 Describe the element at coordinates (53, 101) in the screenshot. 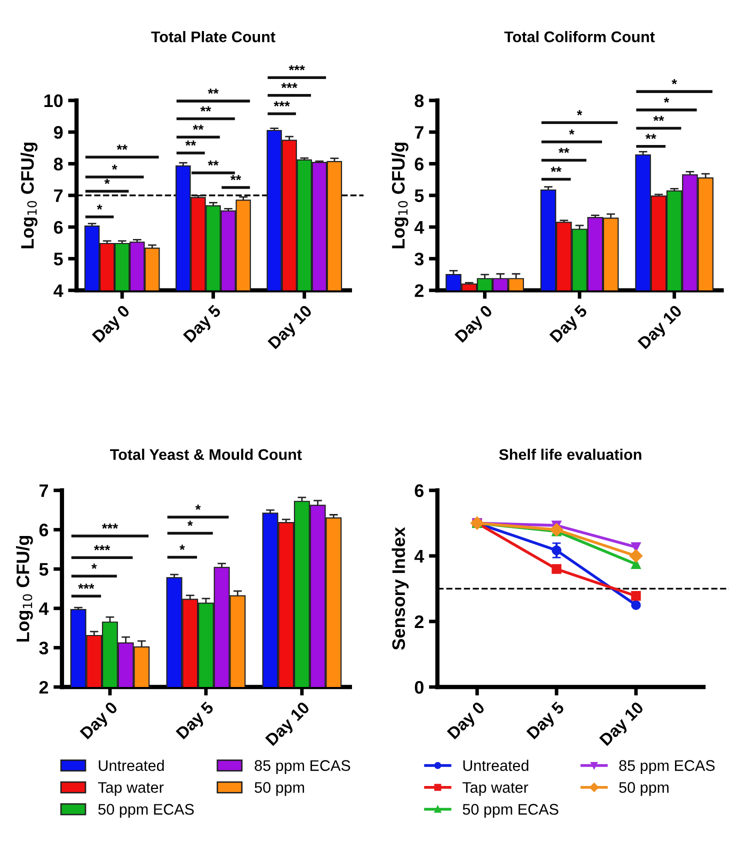

I see `y-tick-label: 10` at that location.